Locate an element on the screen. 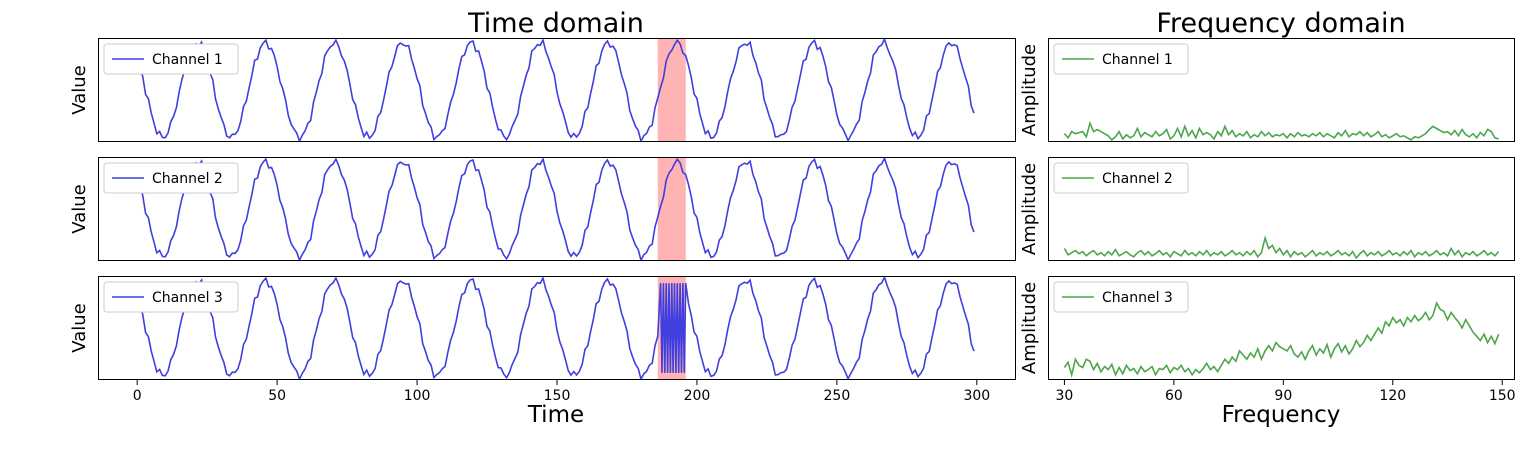 This screenshot has width=1522, height=457. panel-freq-2: Amplitude Channel 2 is located at coordinates (1267, 209).